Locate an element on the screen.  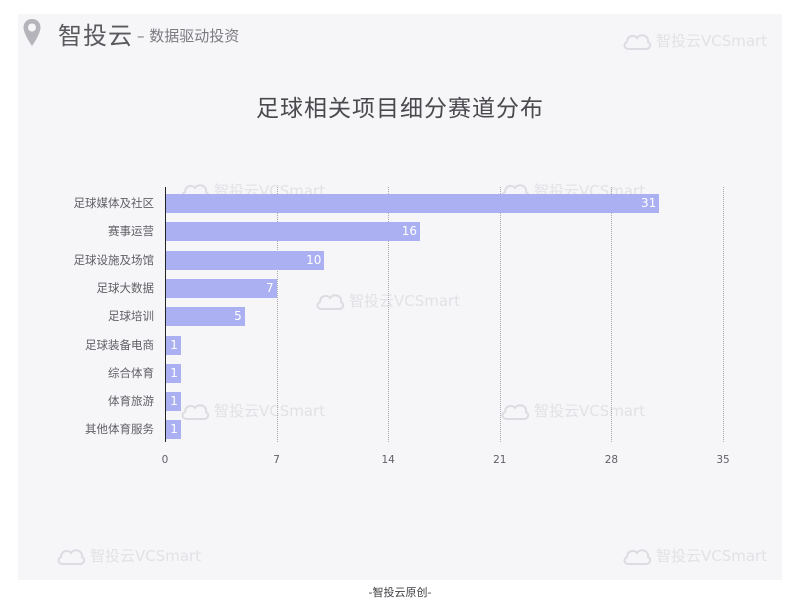
x-tick-label: 14 is located at coordinates (388, 460).